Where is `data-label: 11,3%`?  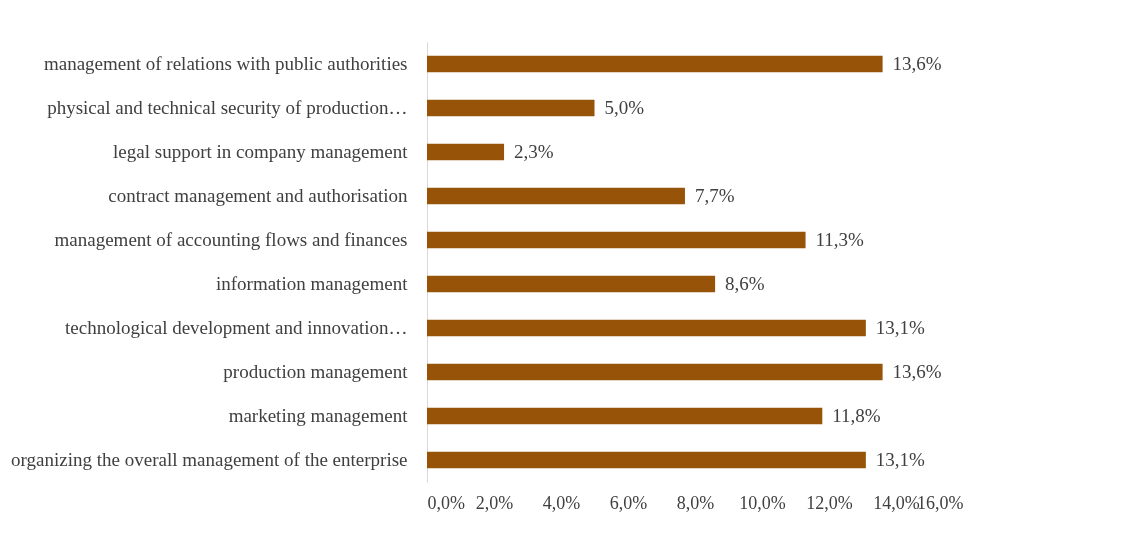
data-label: 11,3% is located at coordinates (840, 239).